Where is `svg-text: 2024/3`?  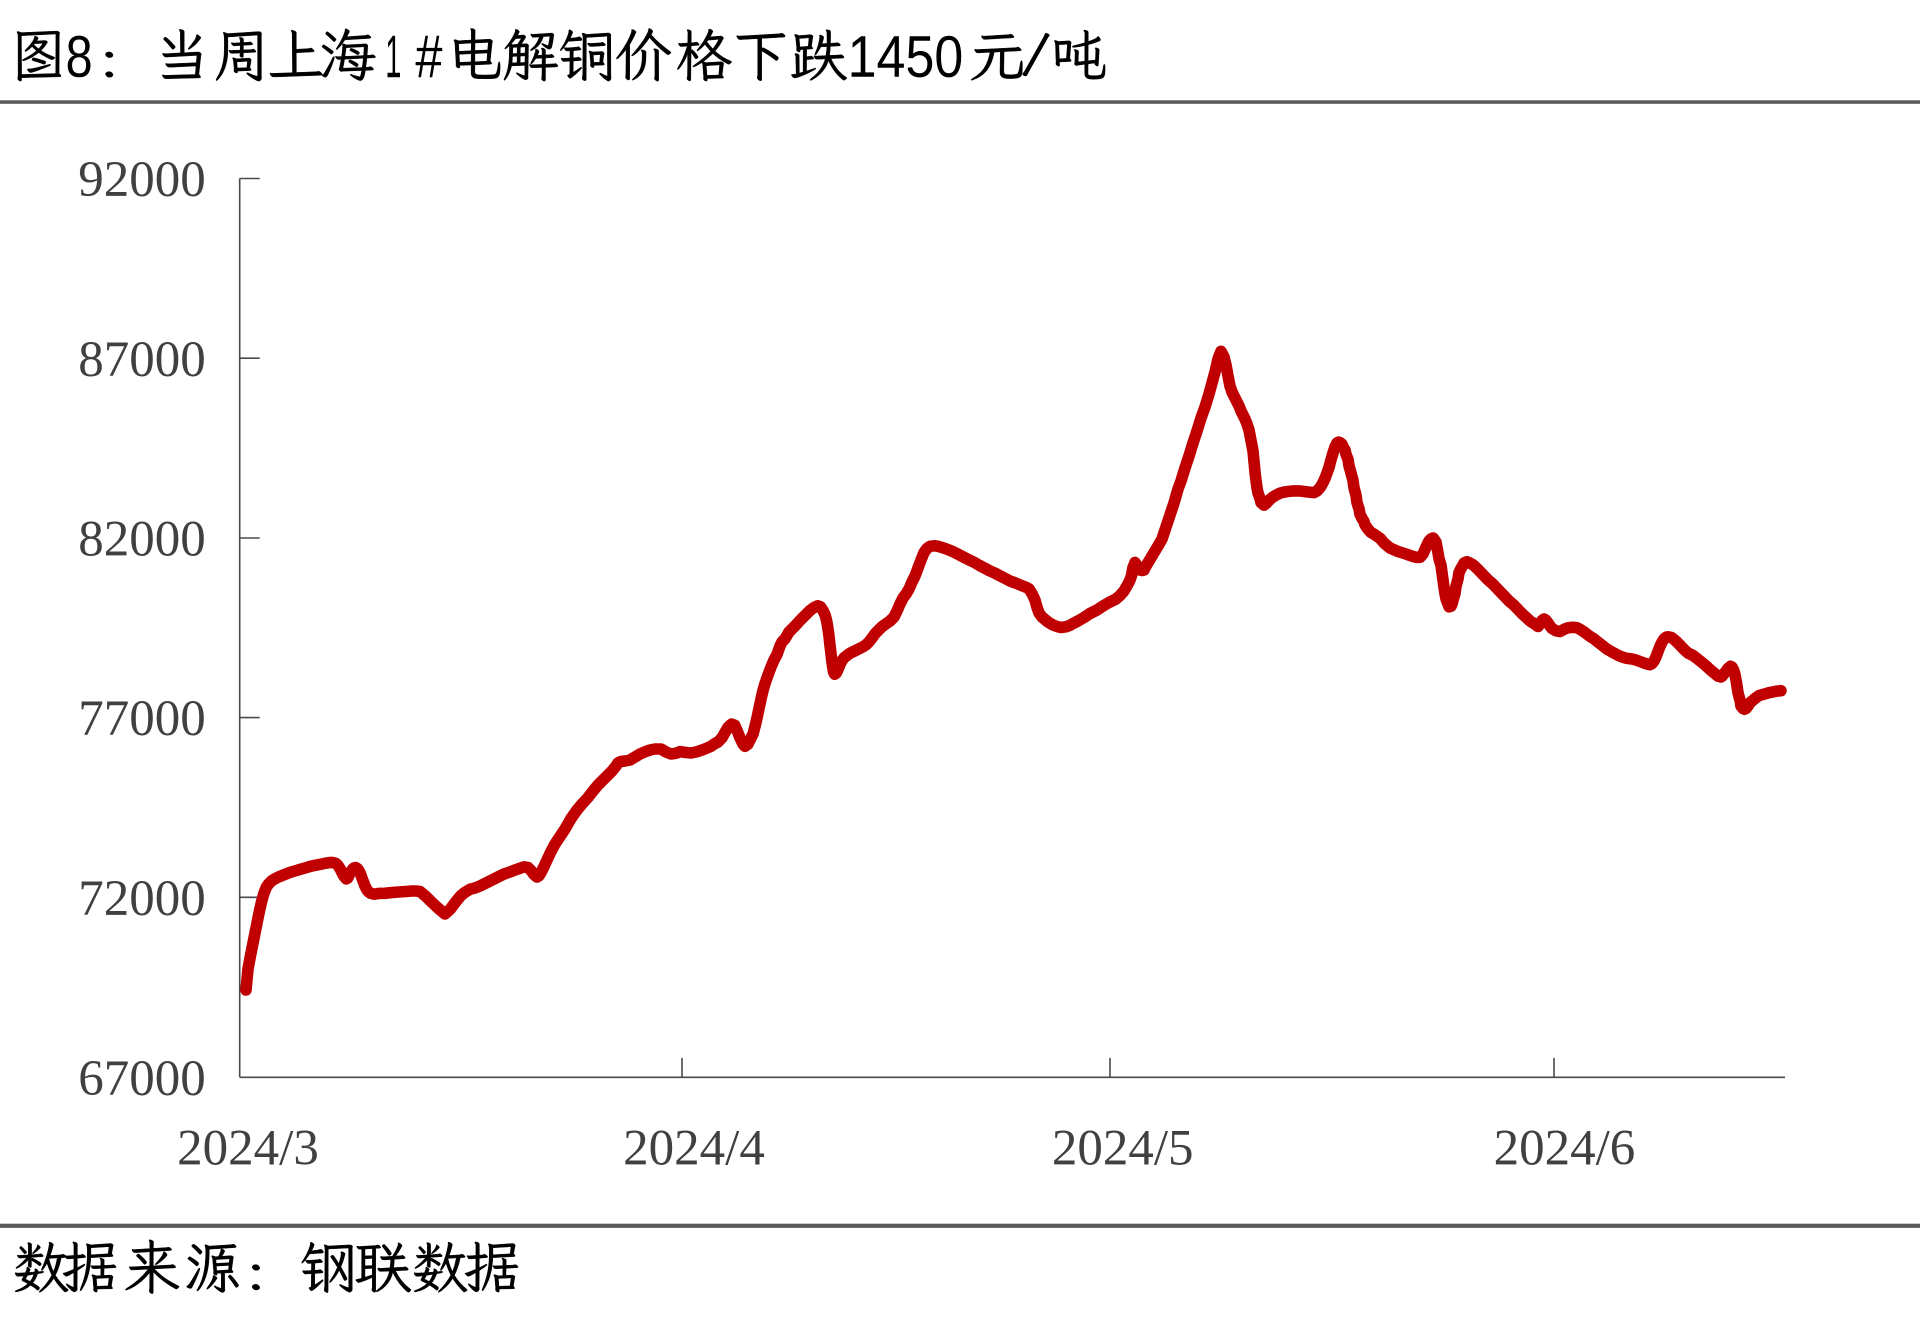
svg-text: 2024/3 is located at coordinates (248, 1149).